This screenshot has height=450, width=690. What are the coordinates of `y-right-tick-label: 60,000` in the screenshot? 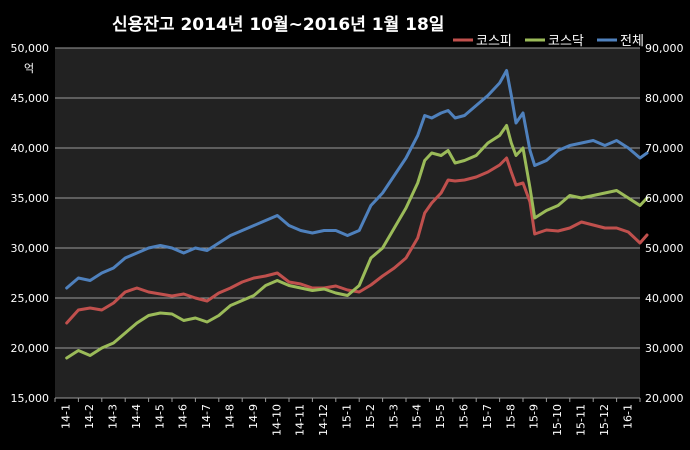 It's located at (664, 198).